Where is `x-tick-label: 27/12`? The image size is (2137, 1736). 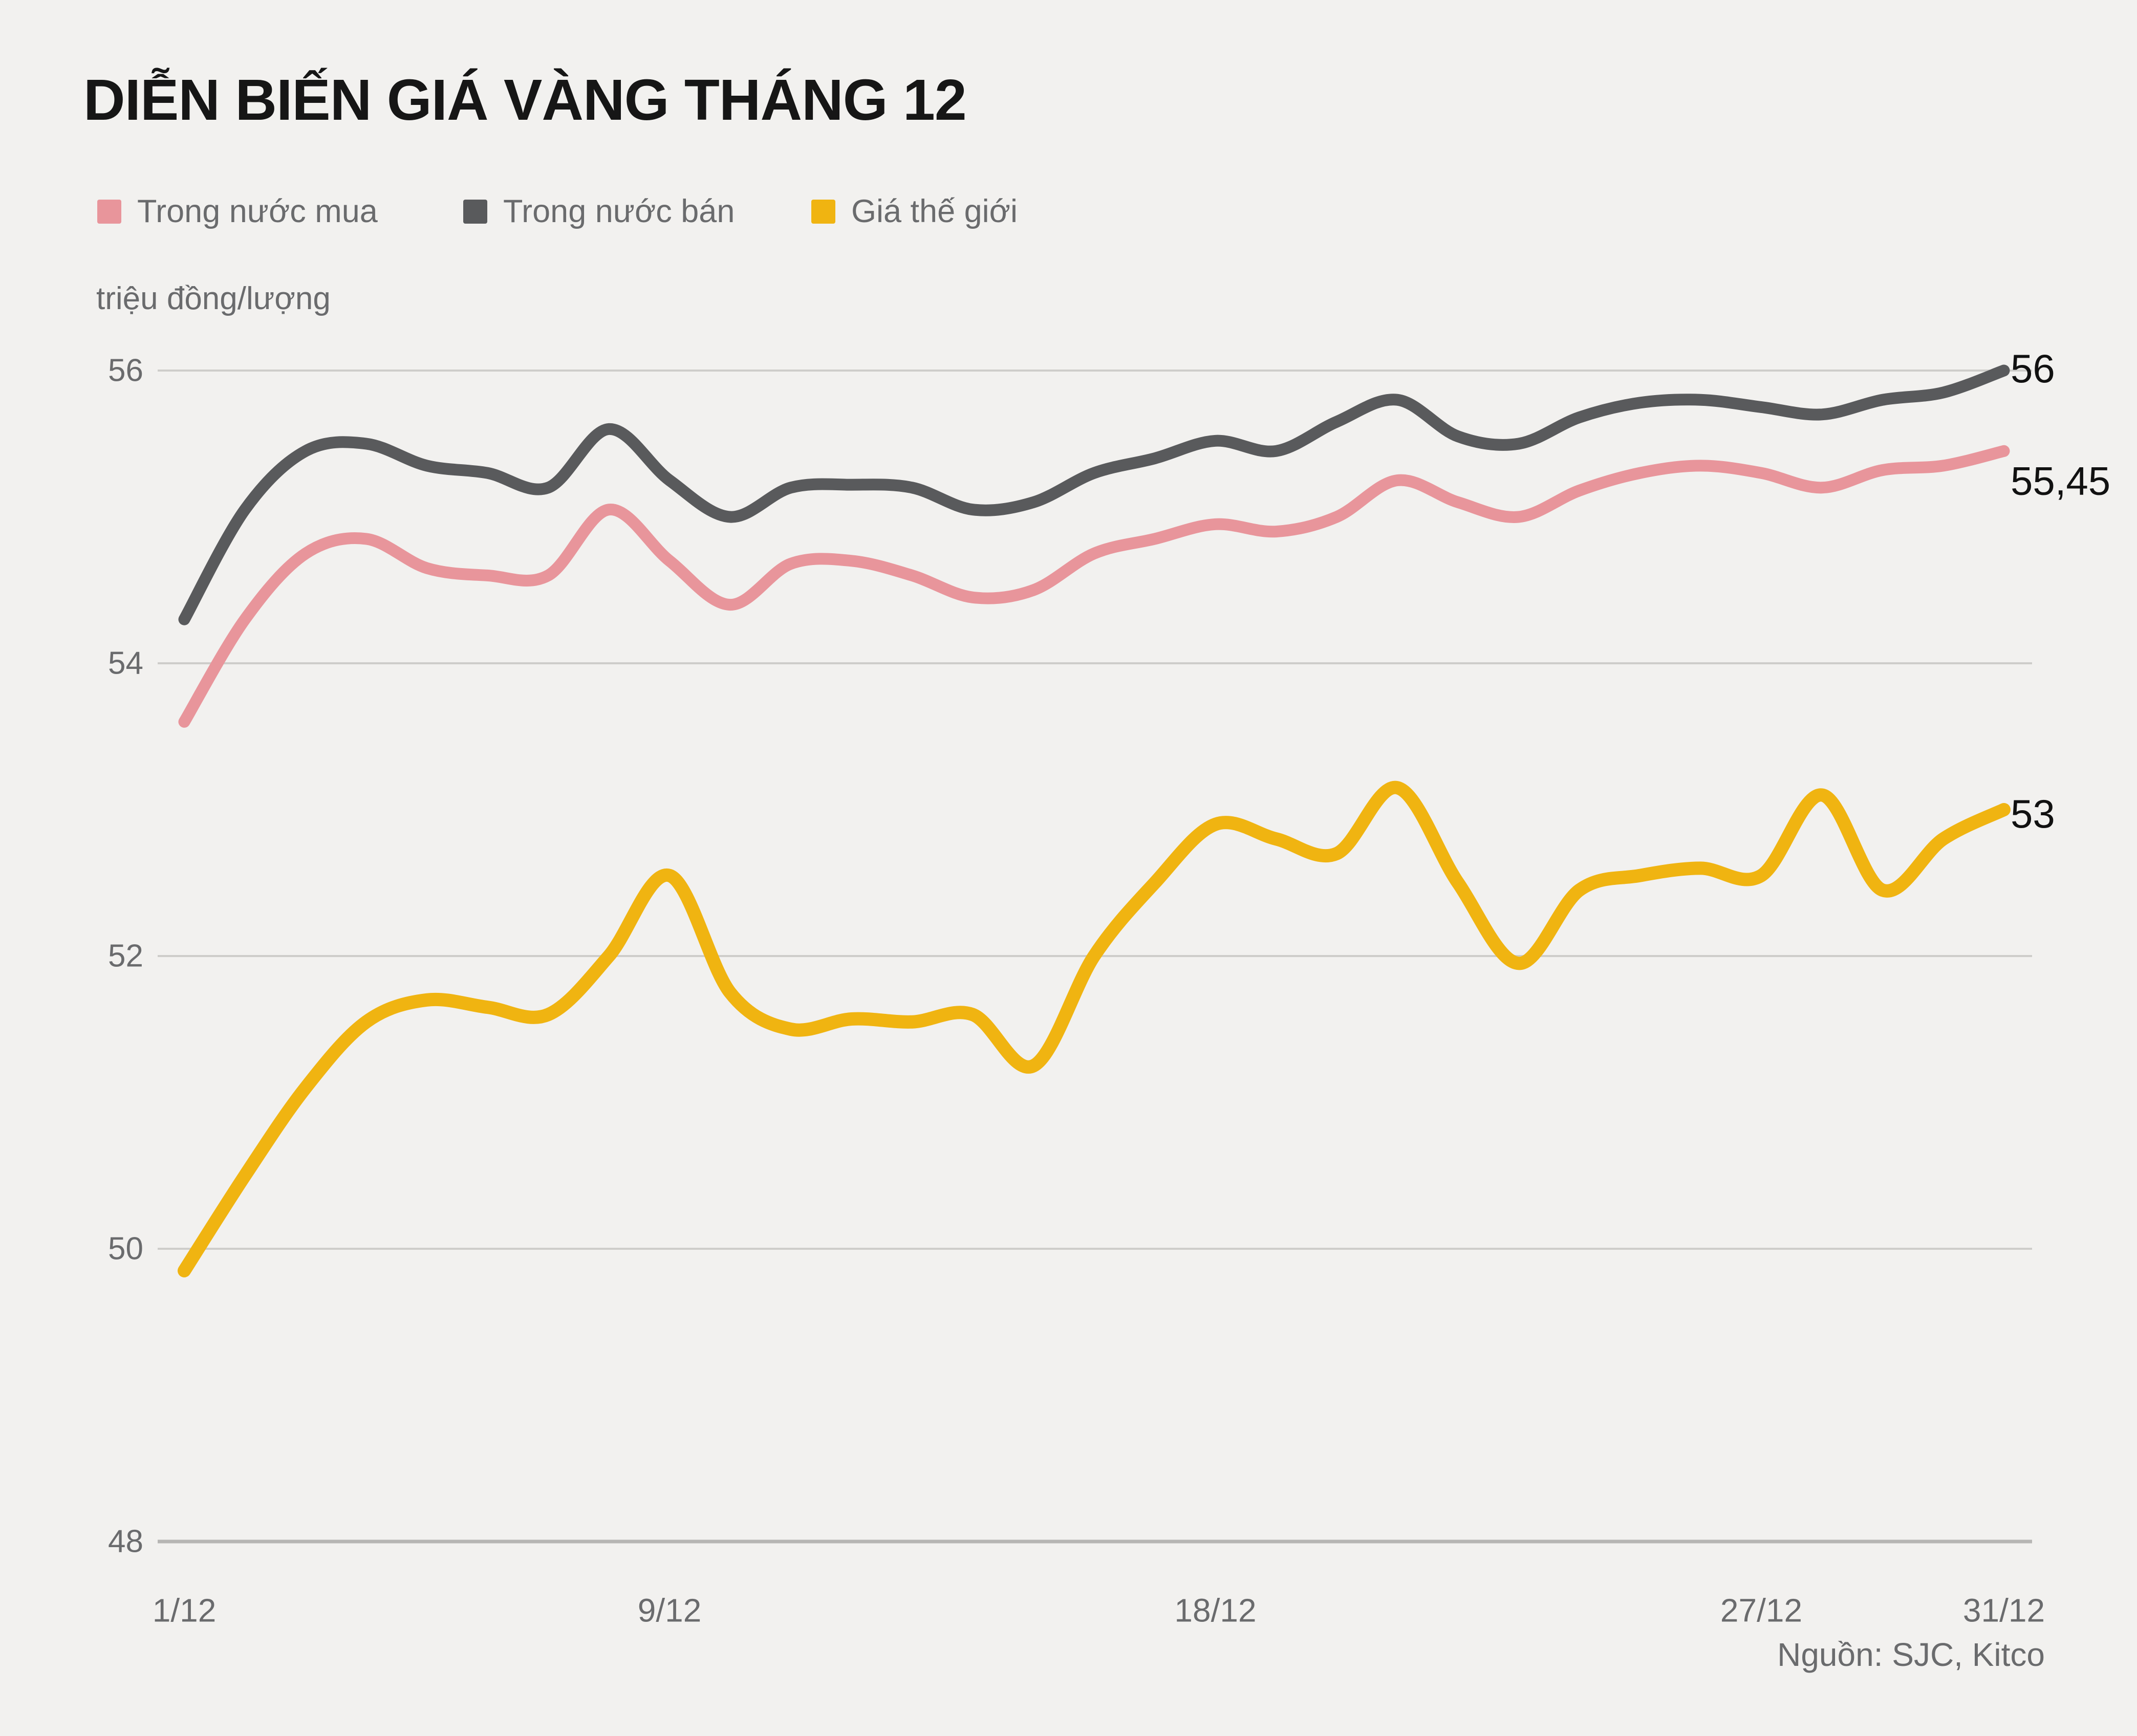
x-tick-label: 27/12 is located at coordinates (1761, 1610).